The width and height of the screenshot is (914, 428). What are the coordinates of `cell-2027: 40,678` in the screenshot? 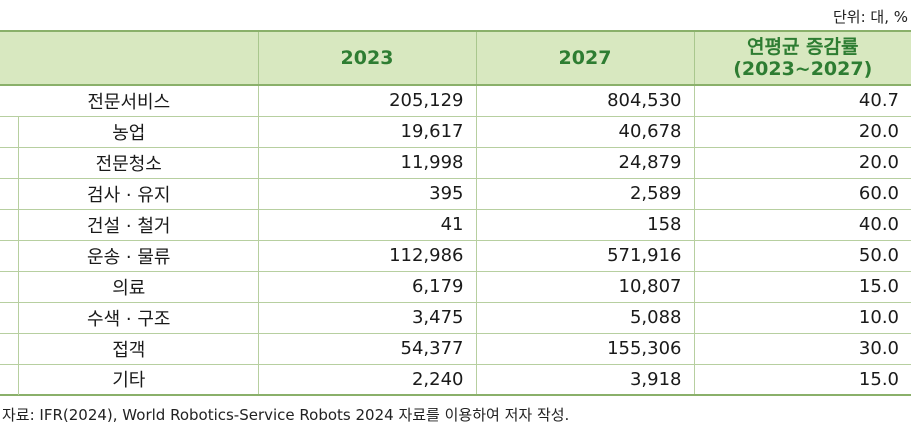 It's located at (584, 132).